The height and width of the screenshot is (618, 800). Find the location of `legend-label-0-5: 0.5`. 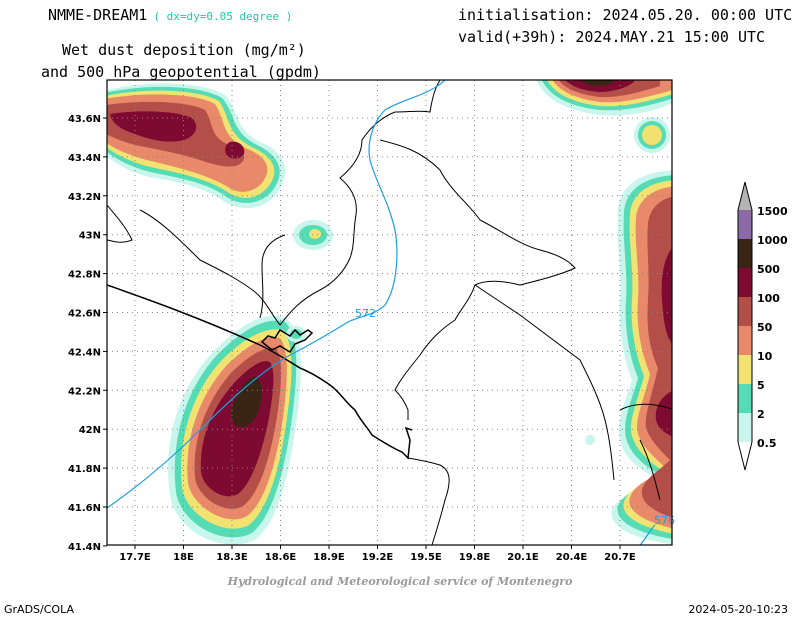

legend-label-0-5: 0.5 is located at coordinates (767, 443).